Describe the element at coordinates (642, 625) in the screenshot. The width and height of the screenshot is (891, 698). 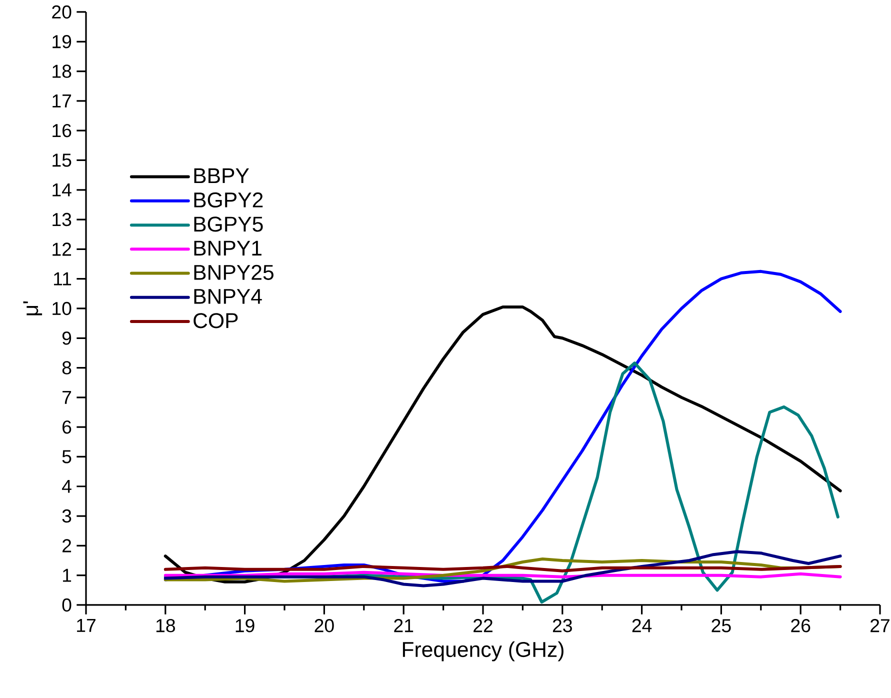
I see `x-tick-label: 24` at that location.